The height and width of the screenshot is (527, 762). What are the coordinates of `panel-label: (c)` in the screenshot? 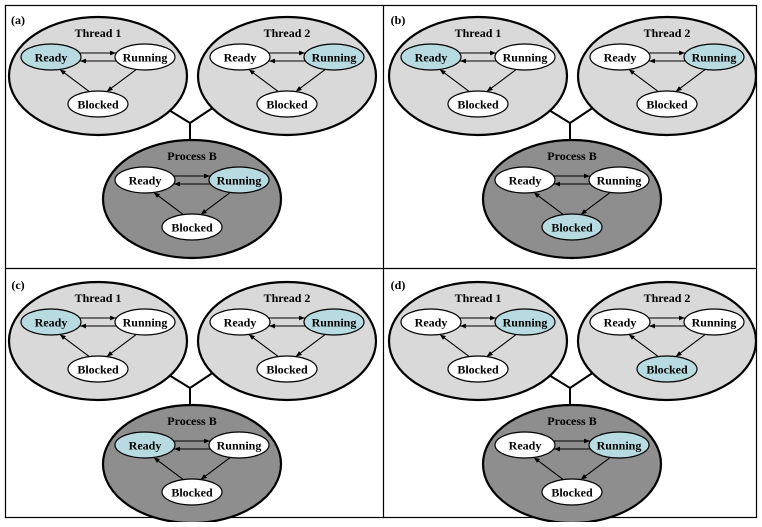 It's located at (17, 285).